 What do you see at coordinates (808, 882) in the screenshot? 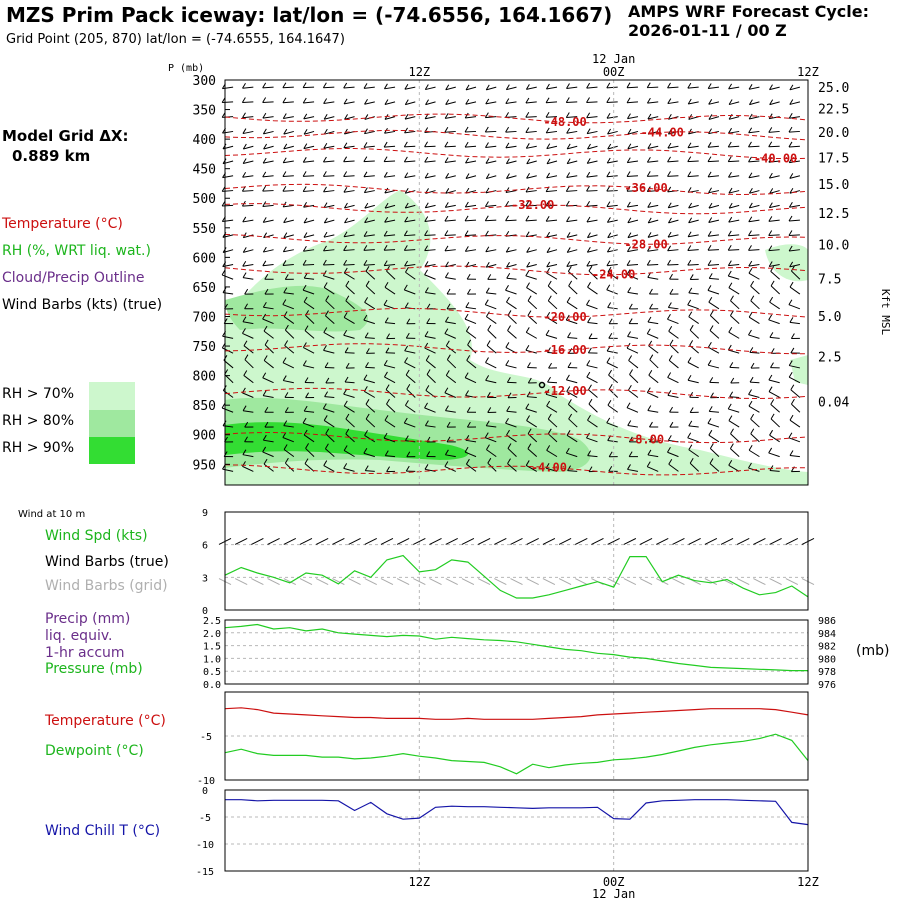
I see `time-tick-label: 12Z` at bounding box center [808, 882].